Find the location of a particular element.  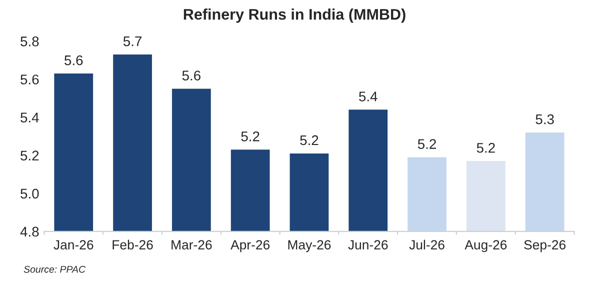

x-tick-label: Jul-26 is located at coordinates (426, 245).